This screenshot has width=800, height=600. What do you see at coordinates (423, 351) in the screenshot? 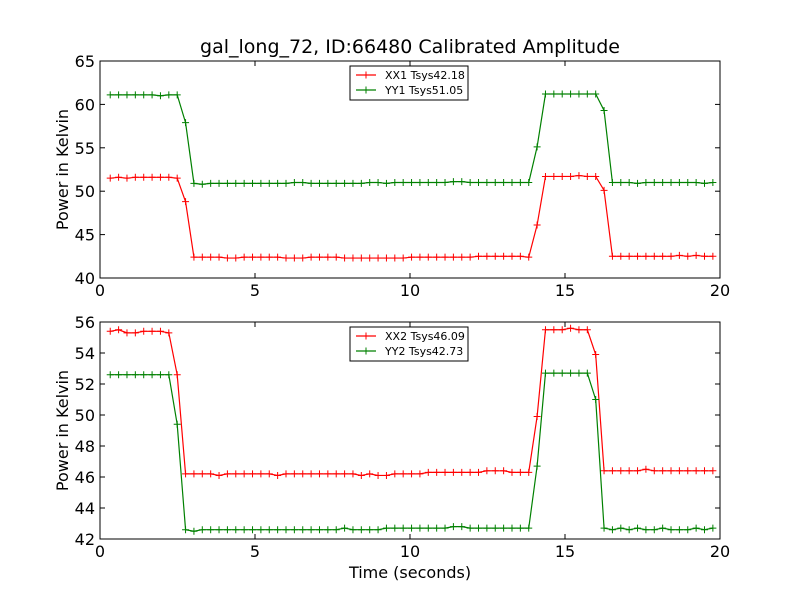
I see `legend-label: YY2 Tsys42.73` at bounding box center [423, 351].